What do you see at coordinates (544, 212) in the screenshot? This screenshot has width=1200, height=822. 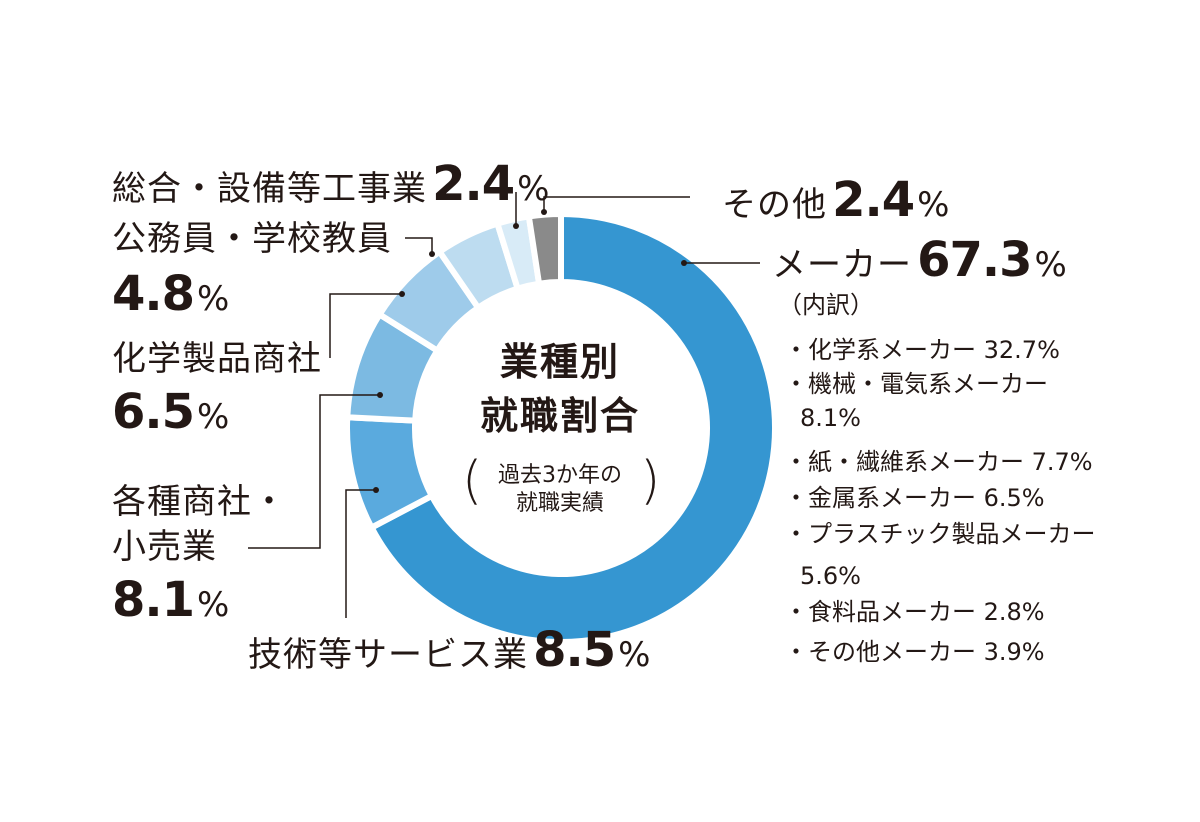 I see `leader-dot-sonota` at bounding box center [544, 212].